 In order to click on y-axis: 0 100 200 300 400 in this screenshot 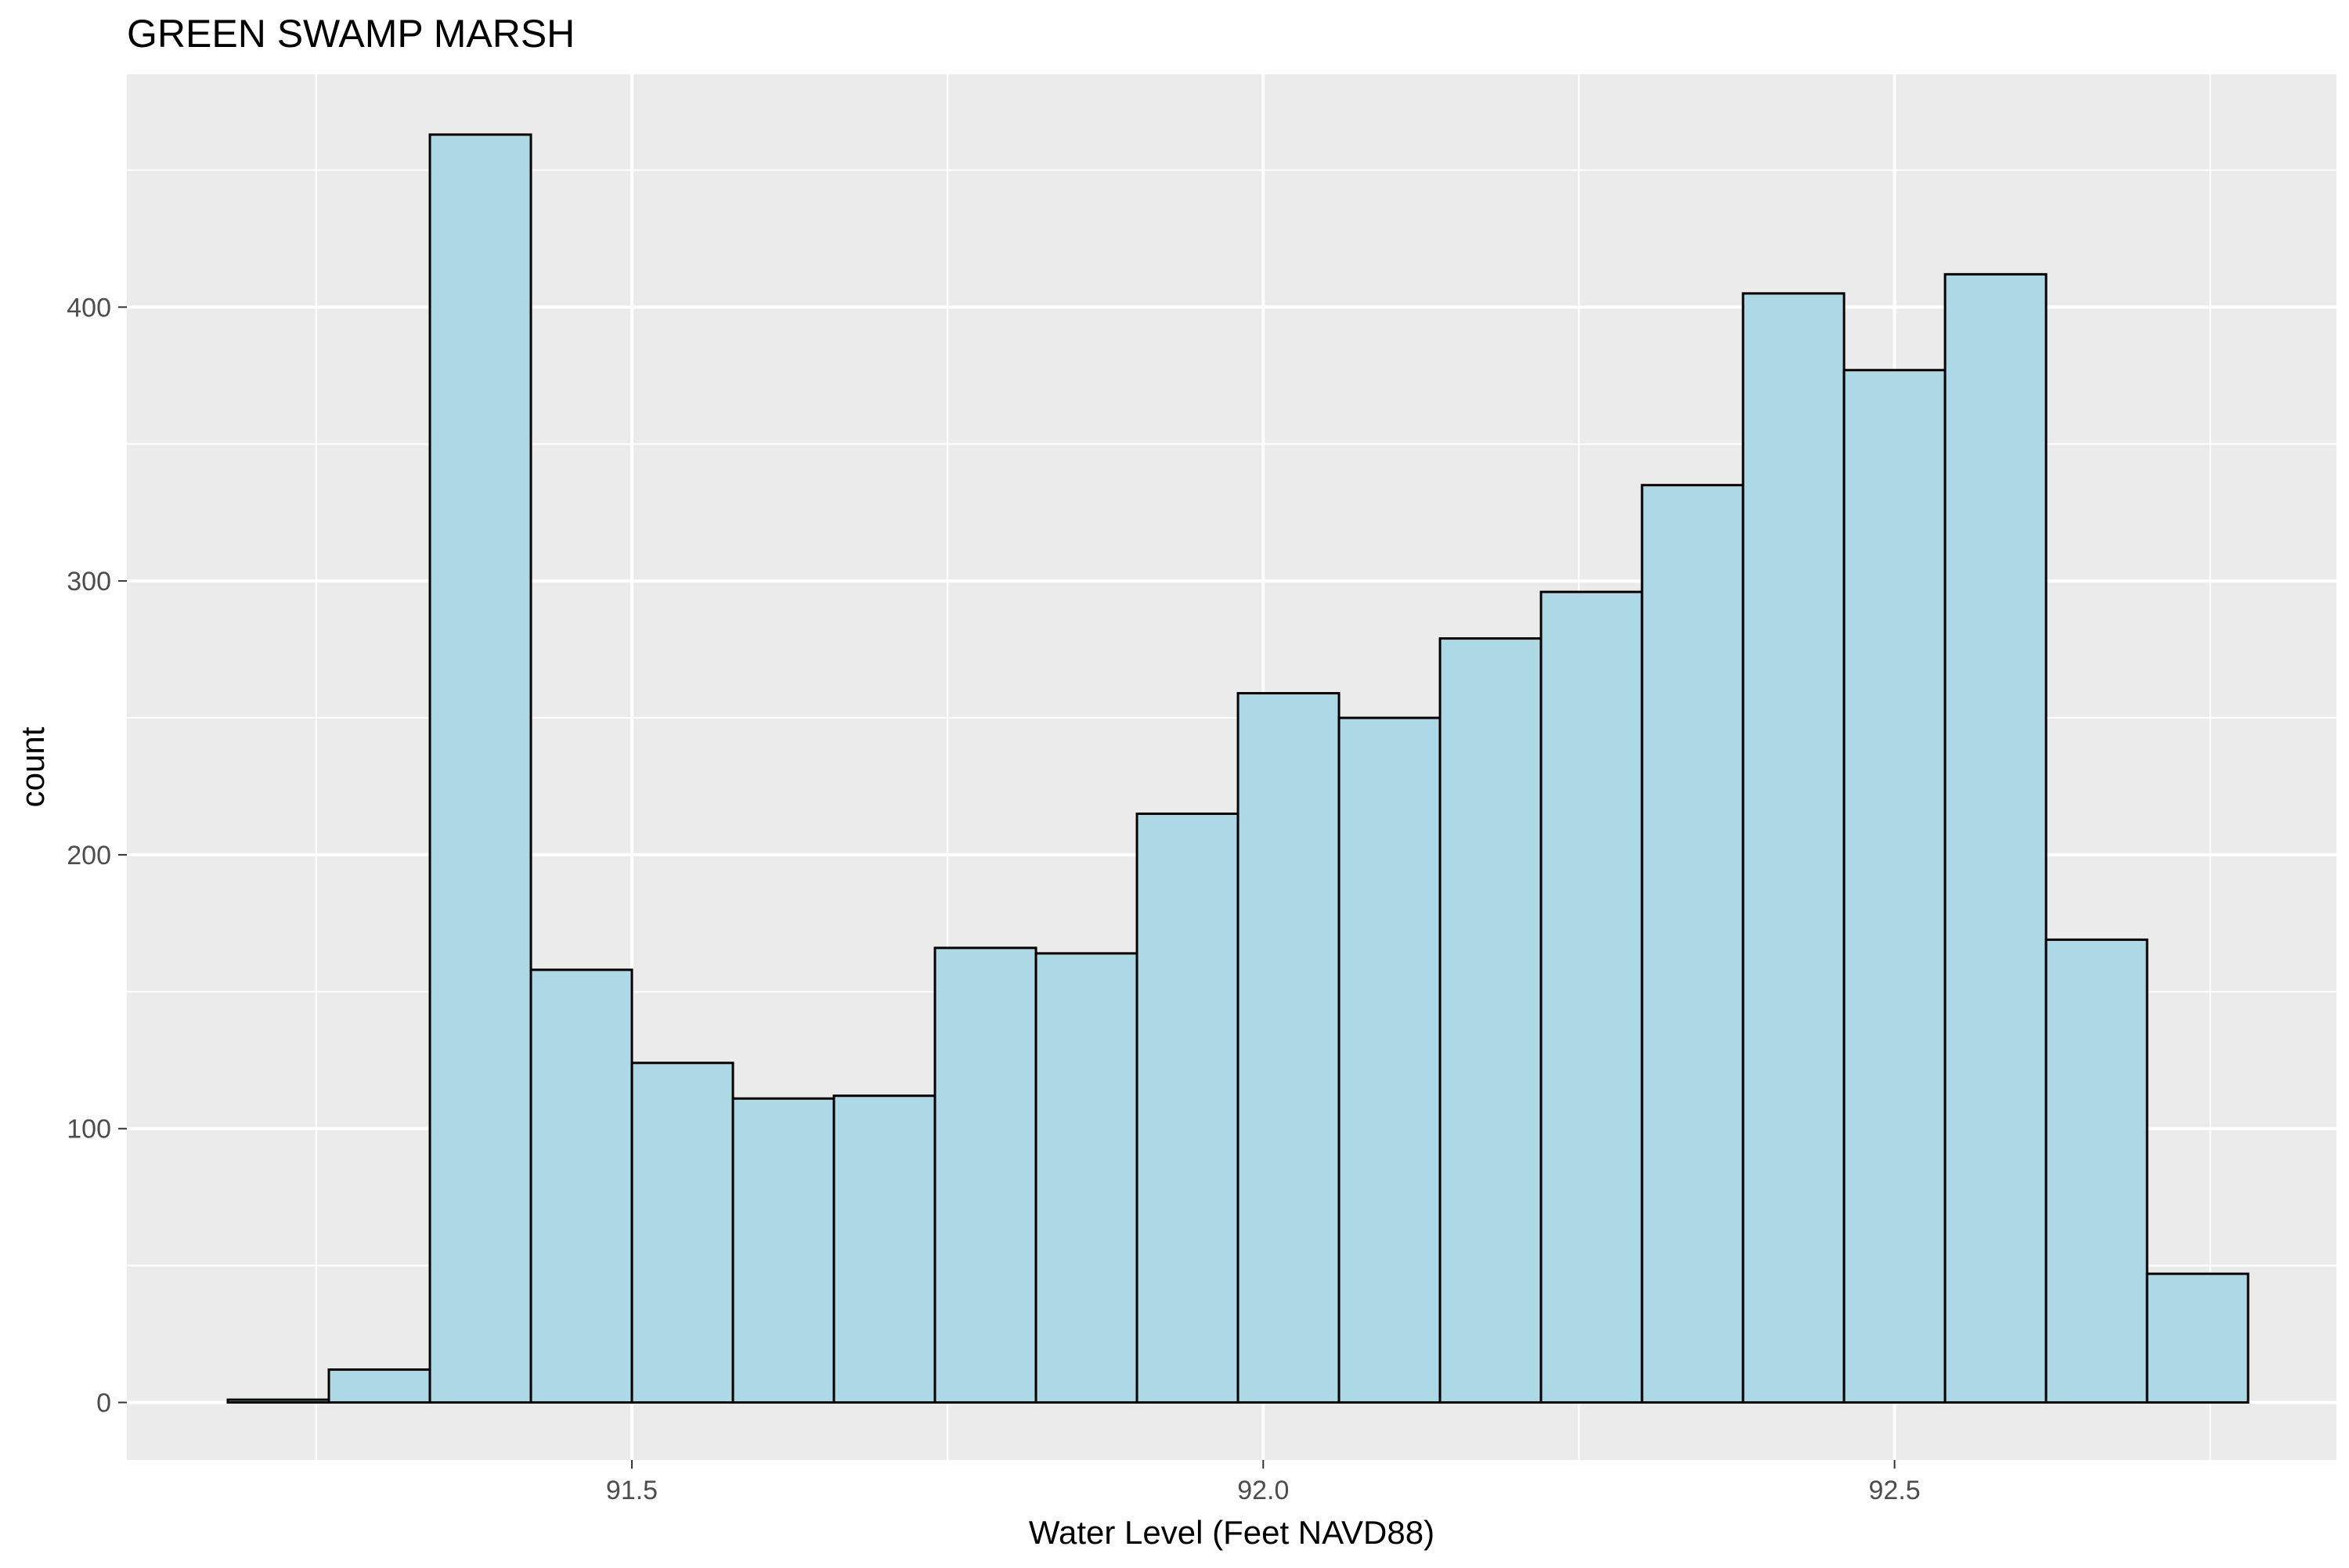, I will do `click(97, 855)`.